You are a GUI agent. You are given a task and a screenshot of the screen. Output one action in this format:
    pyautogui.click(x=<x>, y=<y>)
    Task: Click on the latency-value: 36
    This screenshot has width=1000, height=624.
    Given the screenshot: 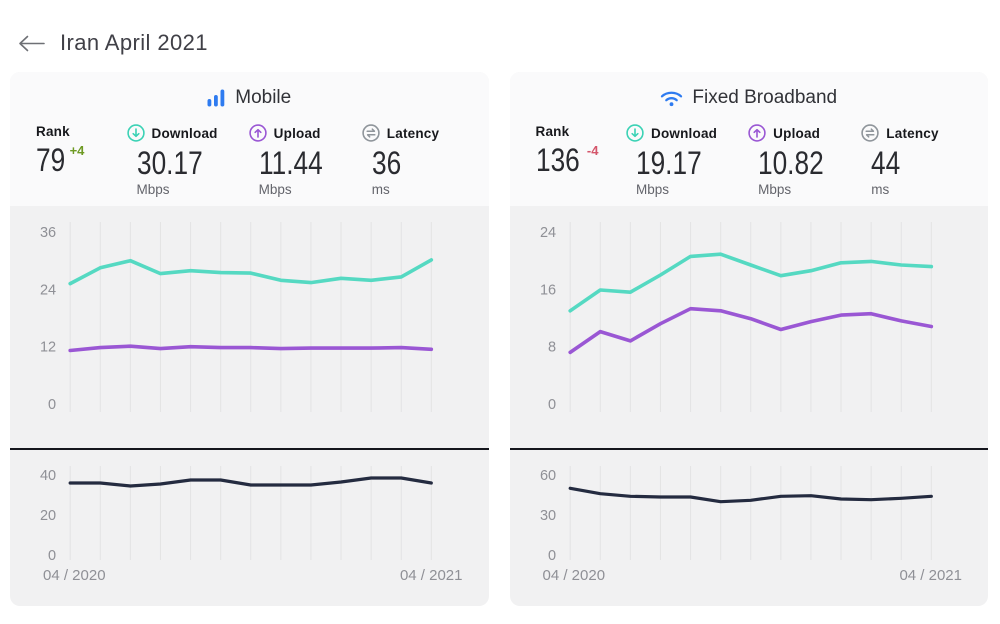 What is the action you would take?
    pyautogui.click(x=386, y=163)
    